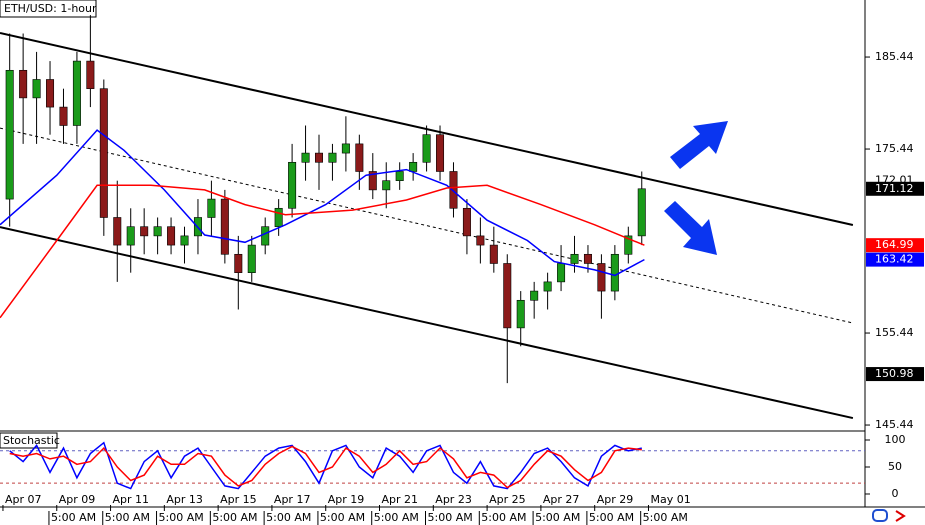 The image size is (925, 525). What do you see at coordinates (889, 515) in the screenshot?
I see `toolbar-icons` at bounding box center [889, 515].